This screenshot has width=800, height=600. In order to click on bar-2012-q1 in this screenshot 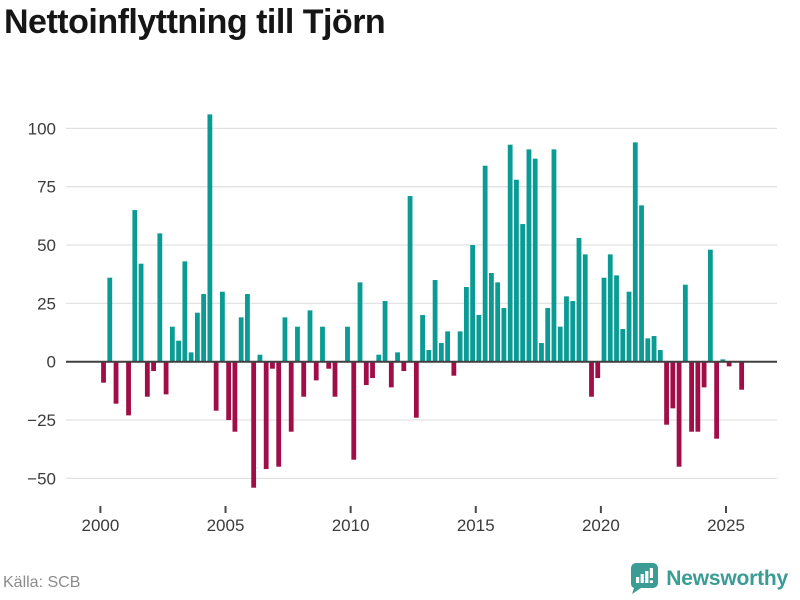, I will do `click(404, 366)`.